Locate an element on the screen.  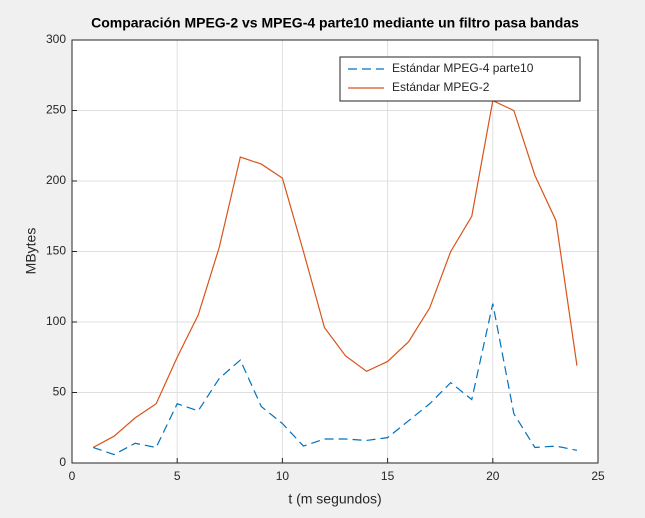
y-tick-label: 200 is located at coordinates (56, 180).